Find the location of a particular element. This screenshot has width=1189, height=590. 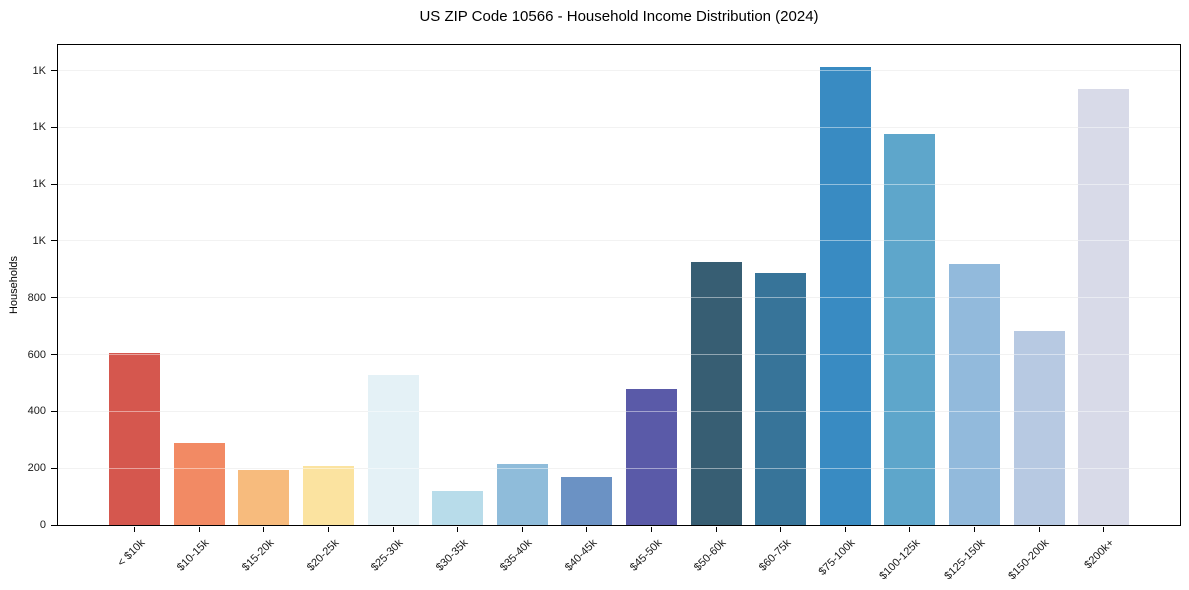

bar-$45-50k is located at coordinates (651, 456).